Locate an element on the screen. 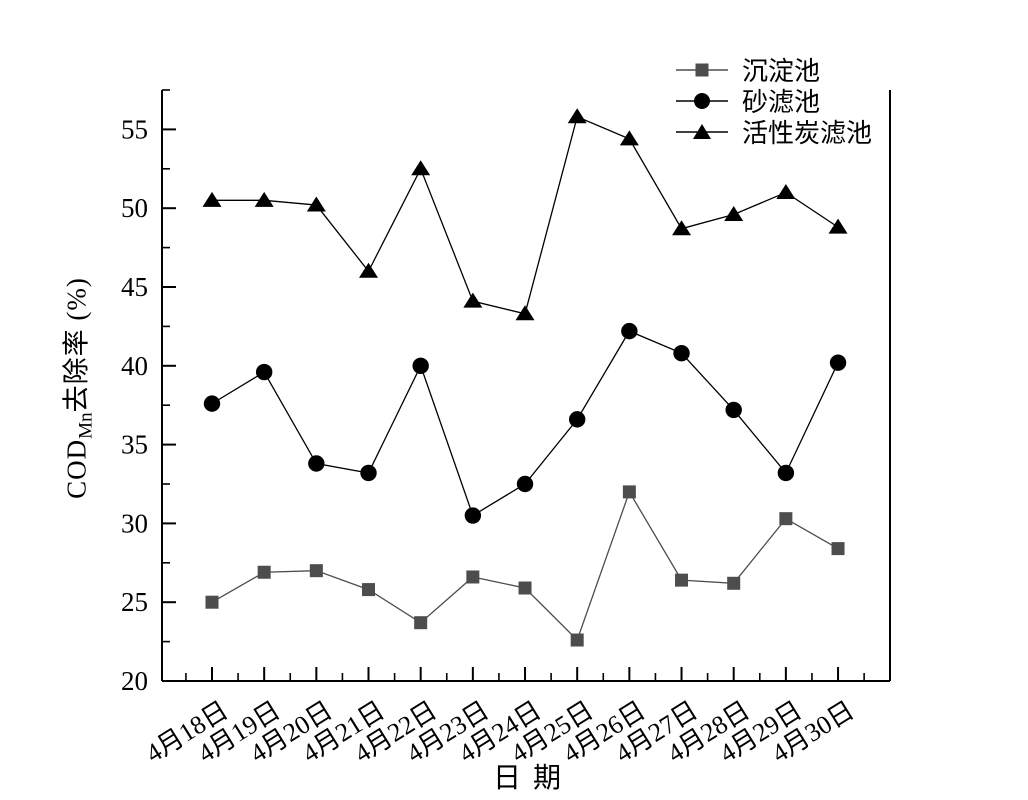 The image size is (1028, 800). square-marker-glyph is located at coordinates (702, 69).